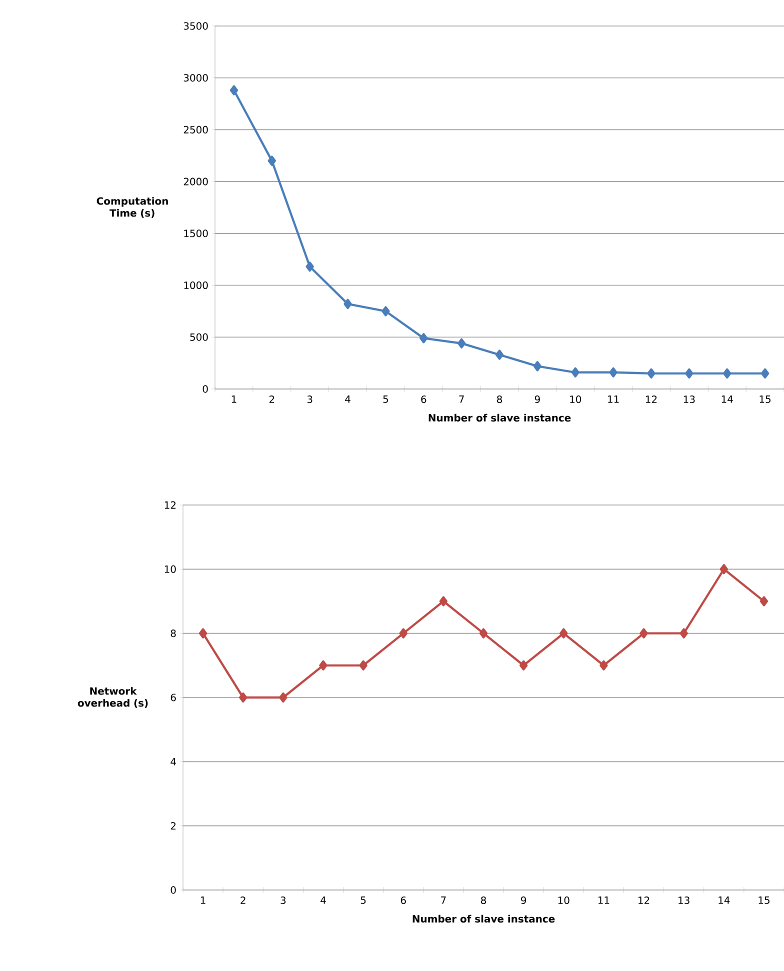 Image resolution: width=784 pixels, height=971 pixels. What do you see at coordinates (196, 130) in the screenshot?
I see `y-tick-label: 2500` at bounding box center [196, 130].